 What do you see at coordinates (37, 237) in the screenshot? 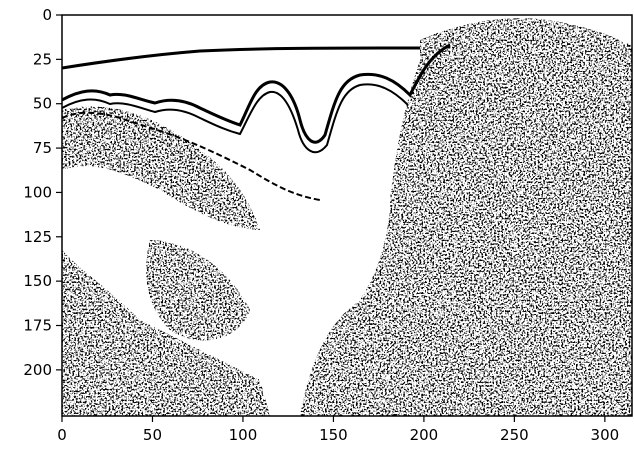
I see `y-tick-label: 125` at bounding box center [37, 237].